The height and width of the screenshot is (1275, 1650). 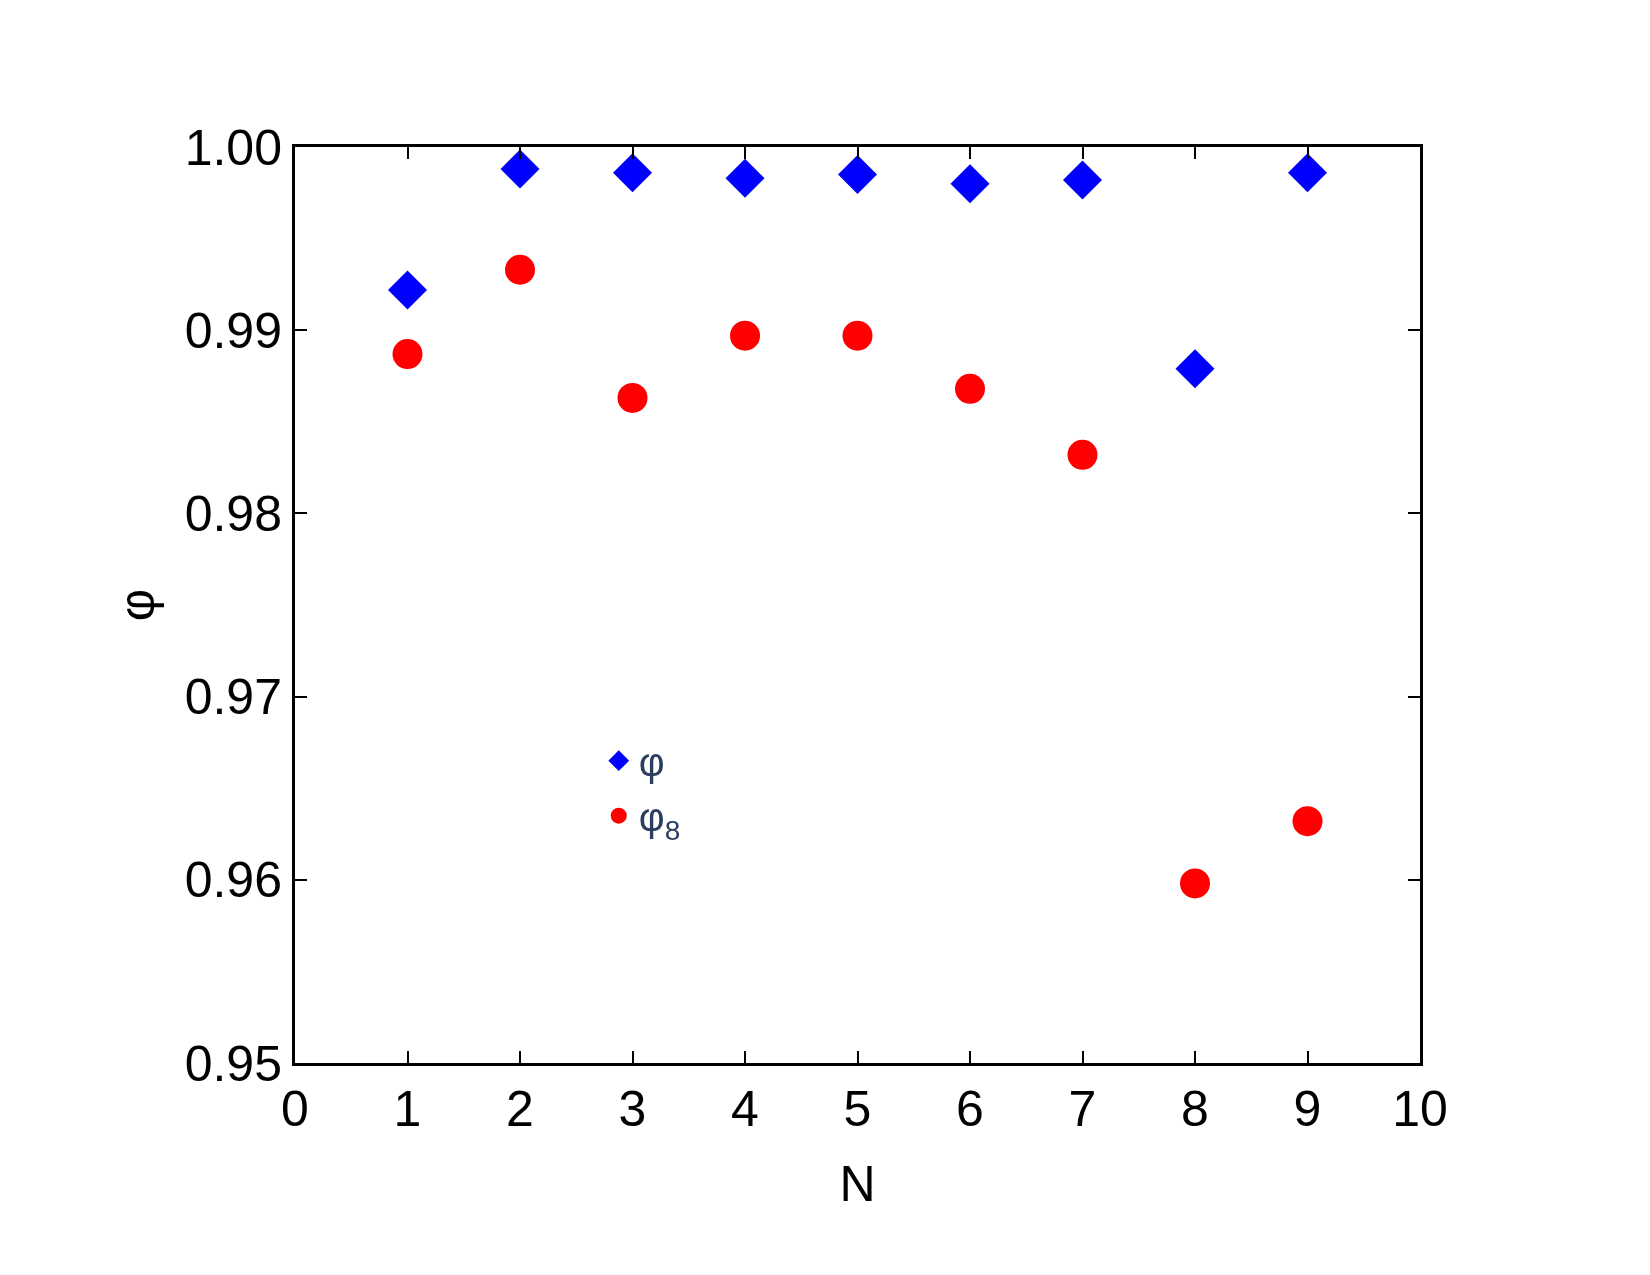 I want to click on x-tick-label: 10, so click(x=1420, y=1109).